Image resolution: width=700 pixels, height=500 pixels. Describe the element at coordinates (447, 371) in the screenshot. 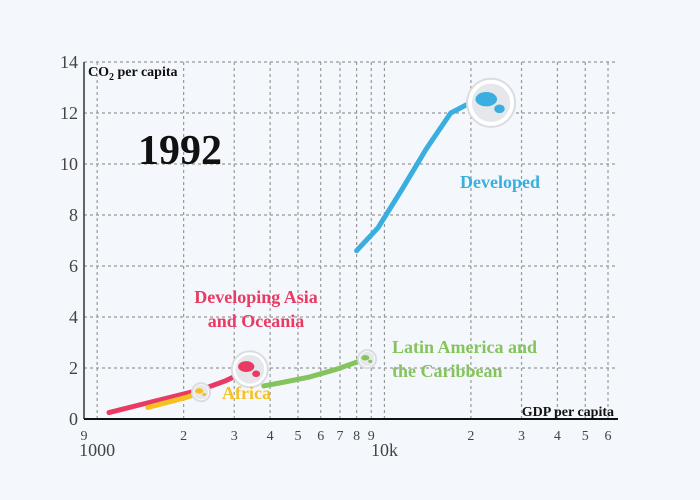

I see `series-label-line: the Caribbean` at that location.